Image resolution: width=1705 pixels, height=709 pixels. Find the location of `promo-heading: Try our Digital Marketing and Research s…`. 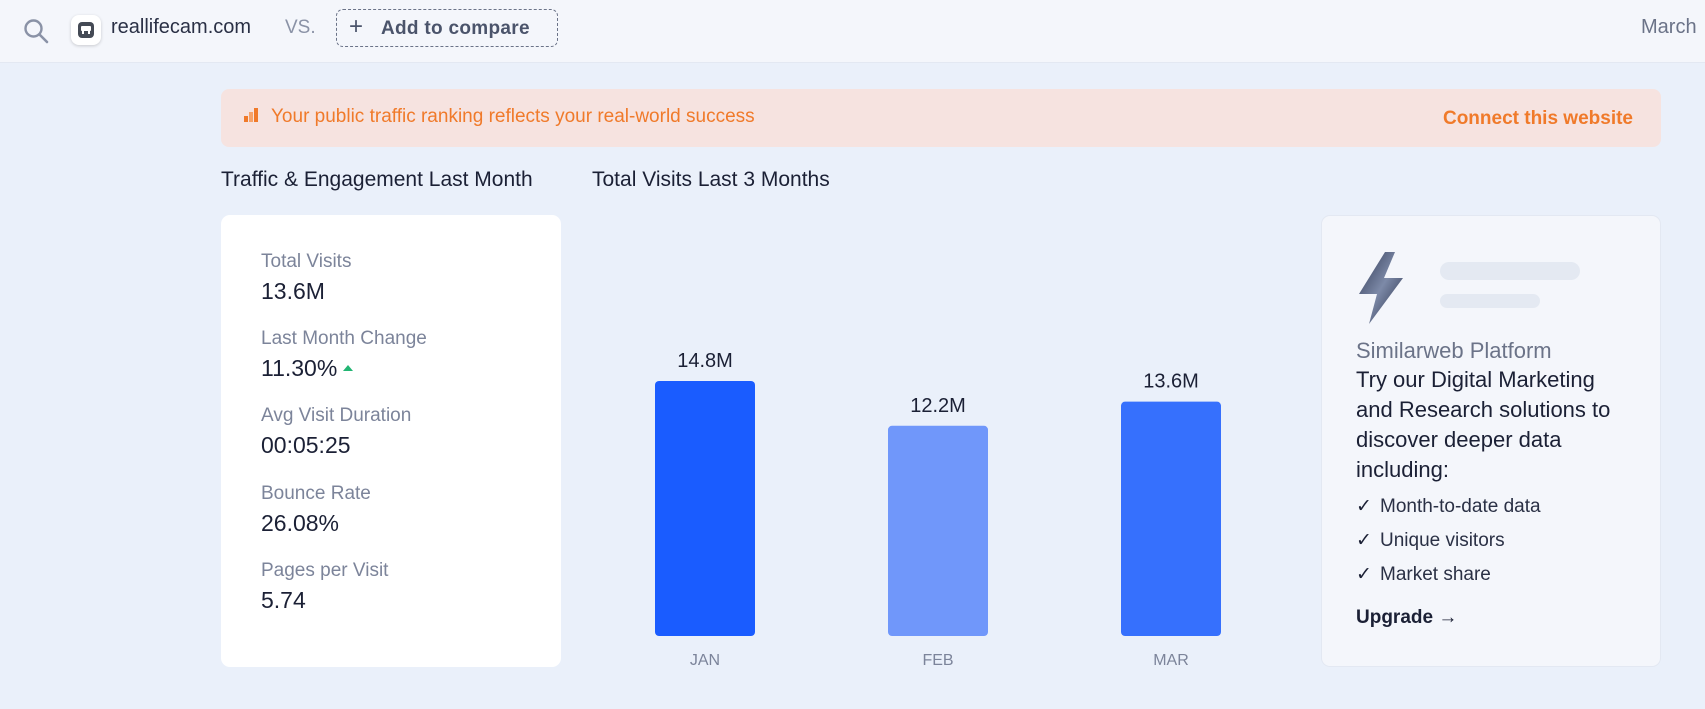

promo-heading: Try our Digital Marketing and Research s… is located at coordinates (1483, 424).